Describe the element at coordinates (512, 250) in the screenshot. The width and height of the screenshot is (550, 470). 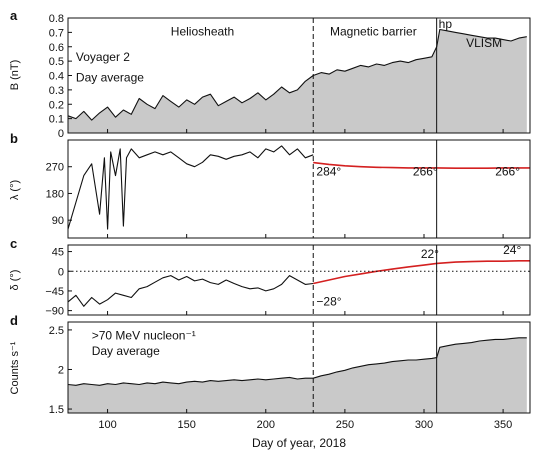
I see `annotation-c-2: 24°` at that location.